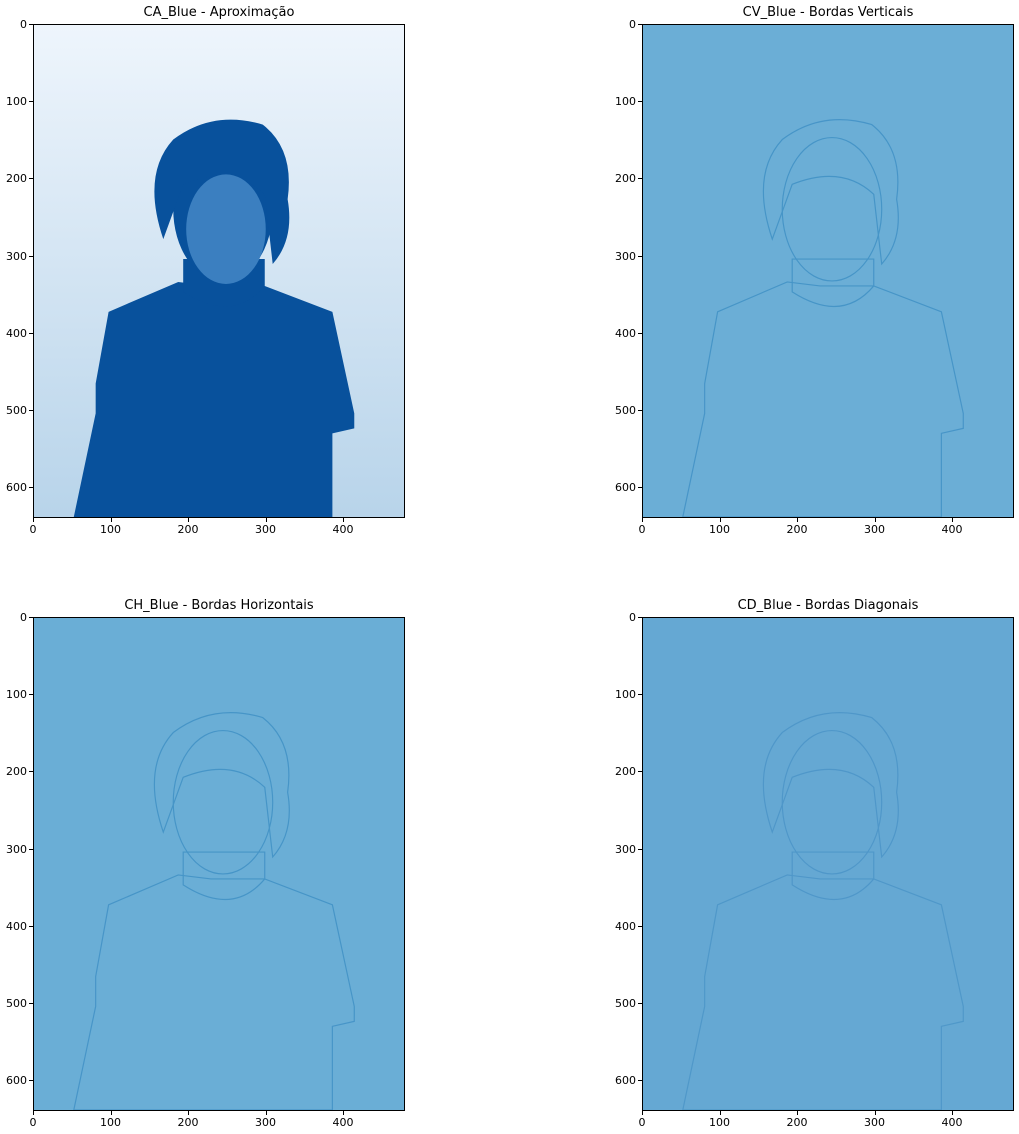  Describe the element at coordinates (828, 605) in the screenshot. I see `panel-title: CD_Blue - Bordas Diagonais` at that location.